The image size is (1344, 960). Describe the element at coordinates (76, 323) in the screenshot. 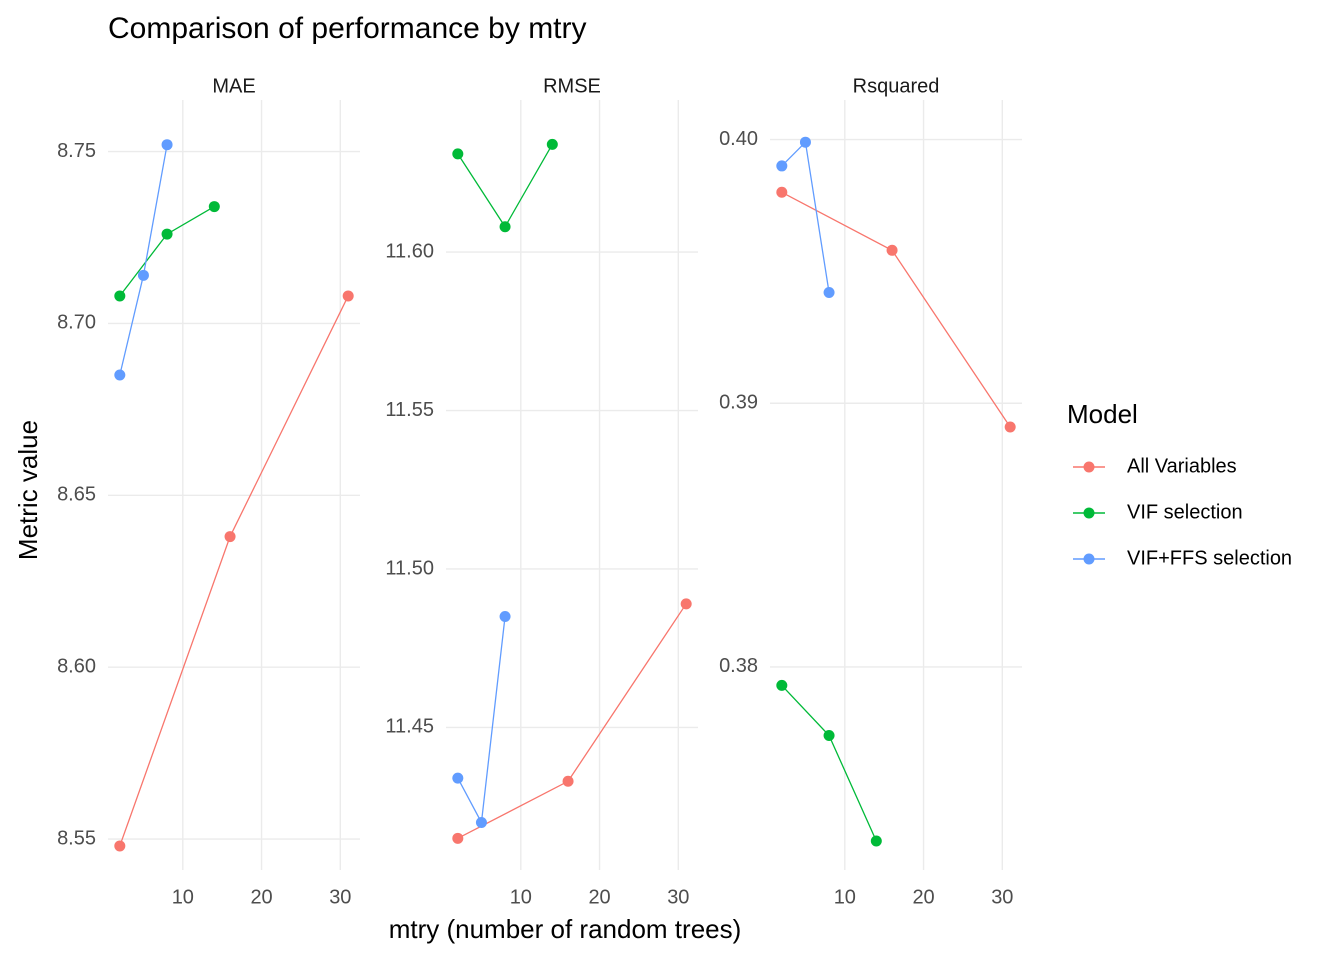

I see `y-tick-label: 8.70` at that location.